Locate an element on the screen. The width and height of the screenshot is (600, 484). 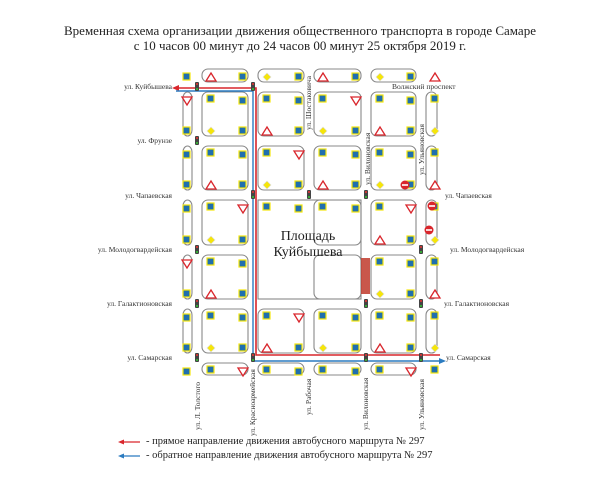
street-label-rabochaya: ул. Рабочая is located at coordinates (308, 396).